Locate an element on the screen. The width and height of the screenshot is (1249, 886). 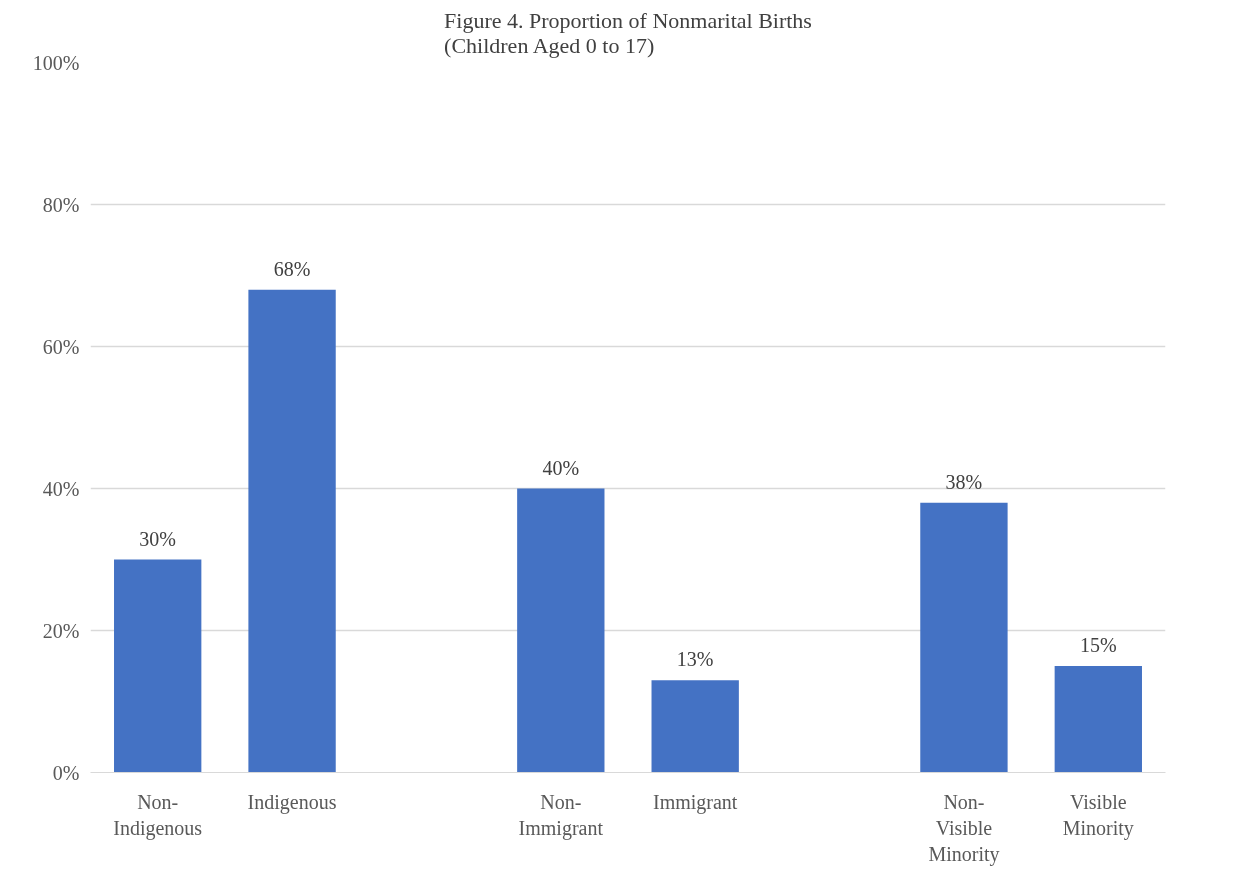
y-tick-label: 100% is located at coordinates (56, 62).